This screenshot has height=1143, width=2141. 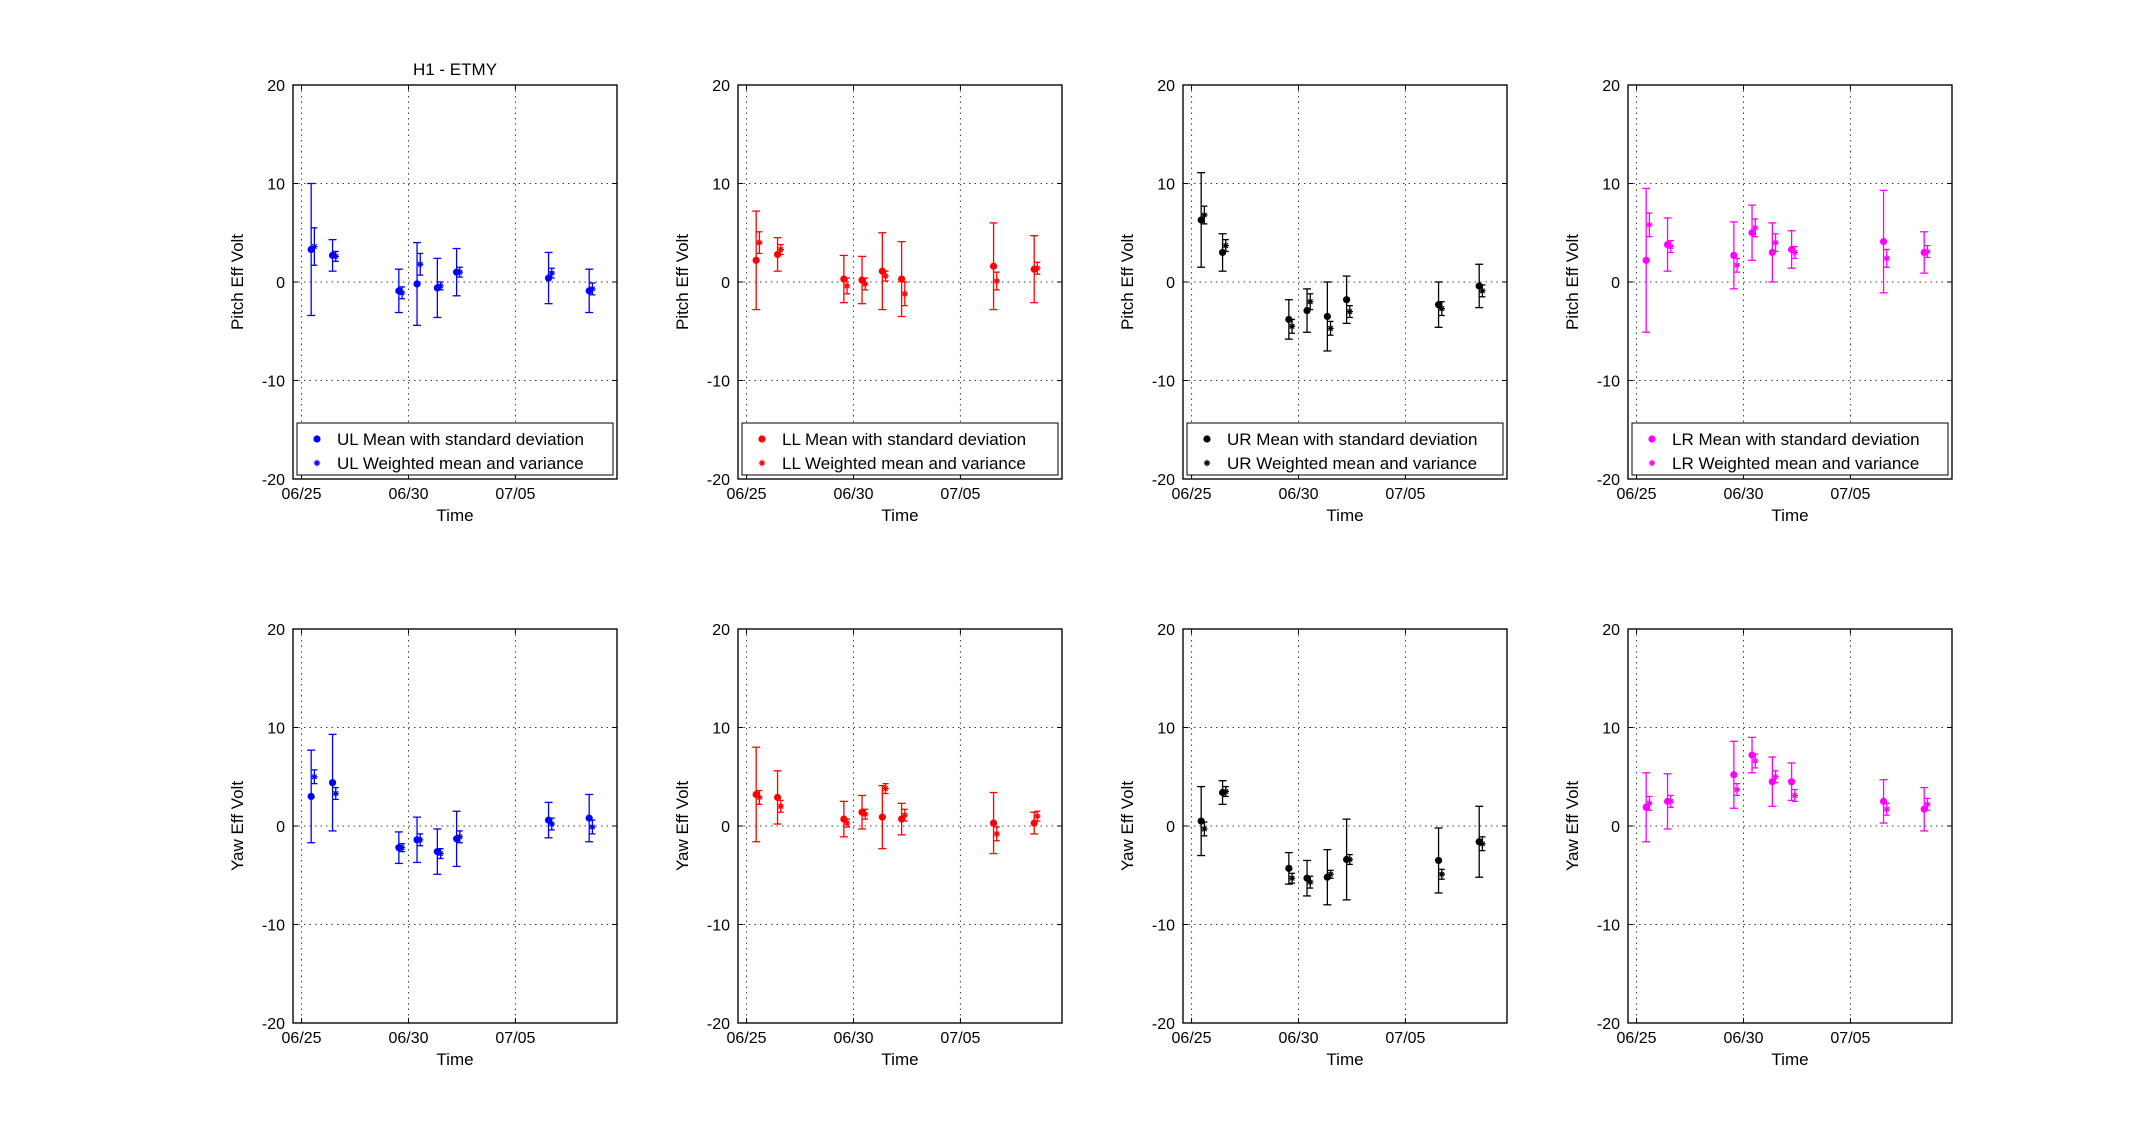 I want to click on legend-entry: LL Weighted mean and variance, so click(x=904, y=463).